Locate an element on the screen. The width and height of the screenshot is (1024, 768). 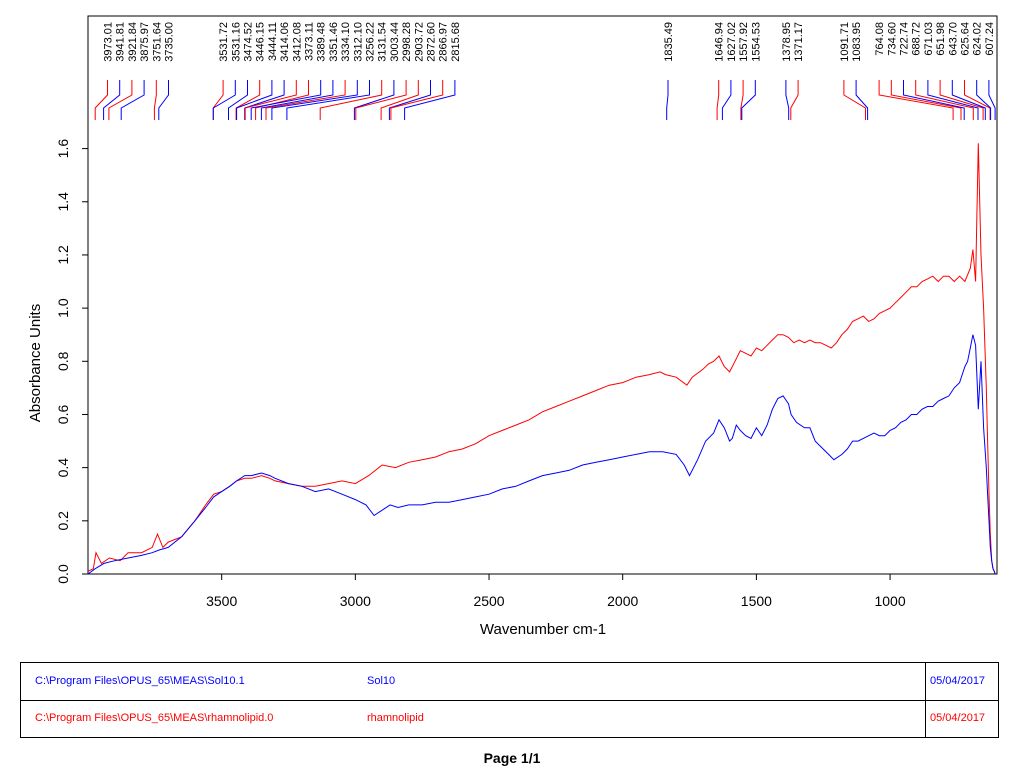
x-tick-label: 2000 is located at coordinates (622, 601).